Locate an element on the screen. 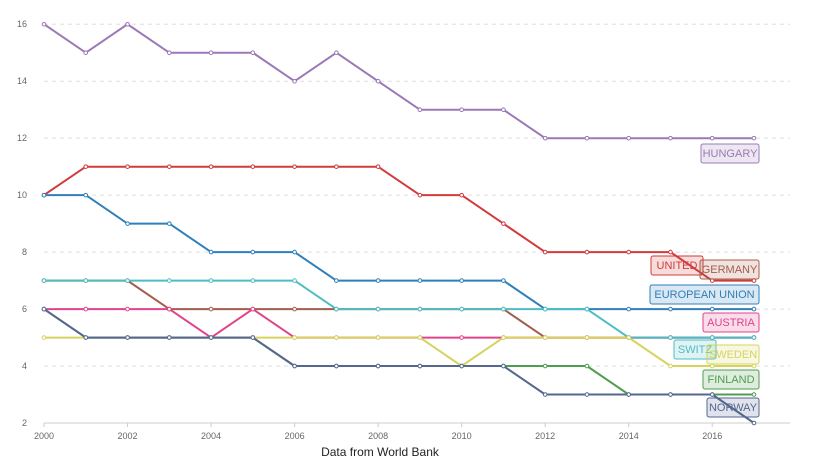 This screenshot has height=463, width=839. end-label-finland: FINLAND is located at coordinates (731, 379).